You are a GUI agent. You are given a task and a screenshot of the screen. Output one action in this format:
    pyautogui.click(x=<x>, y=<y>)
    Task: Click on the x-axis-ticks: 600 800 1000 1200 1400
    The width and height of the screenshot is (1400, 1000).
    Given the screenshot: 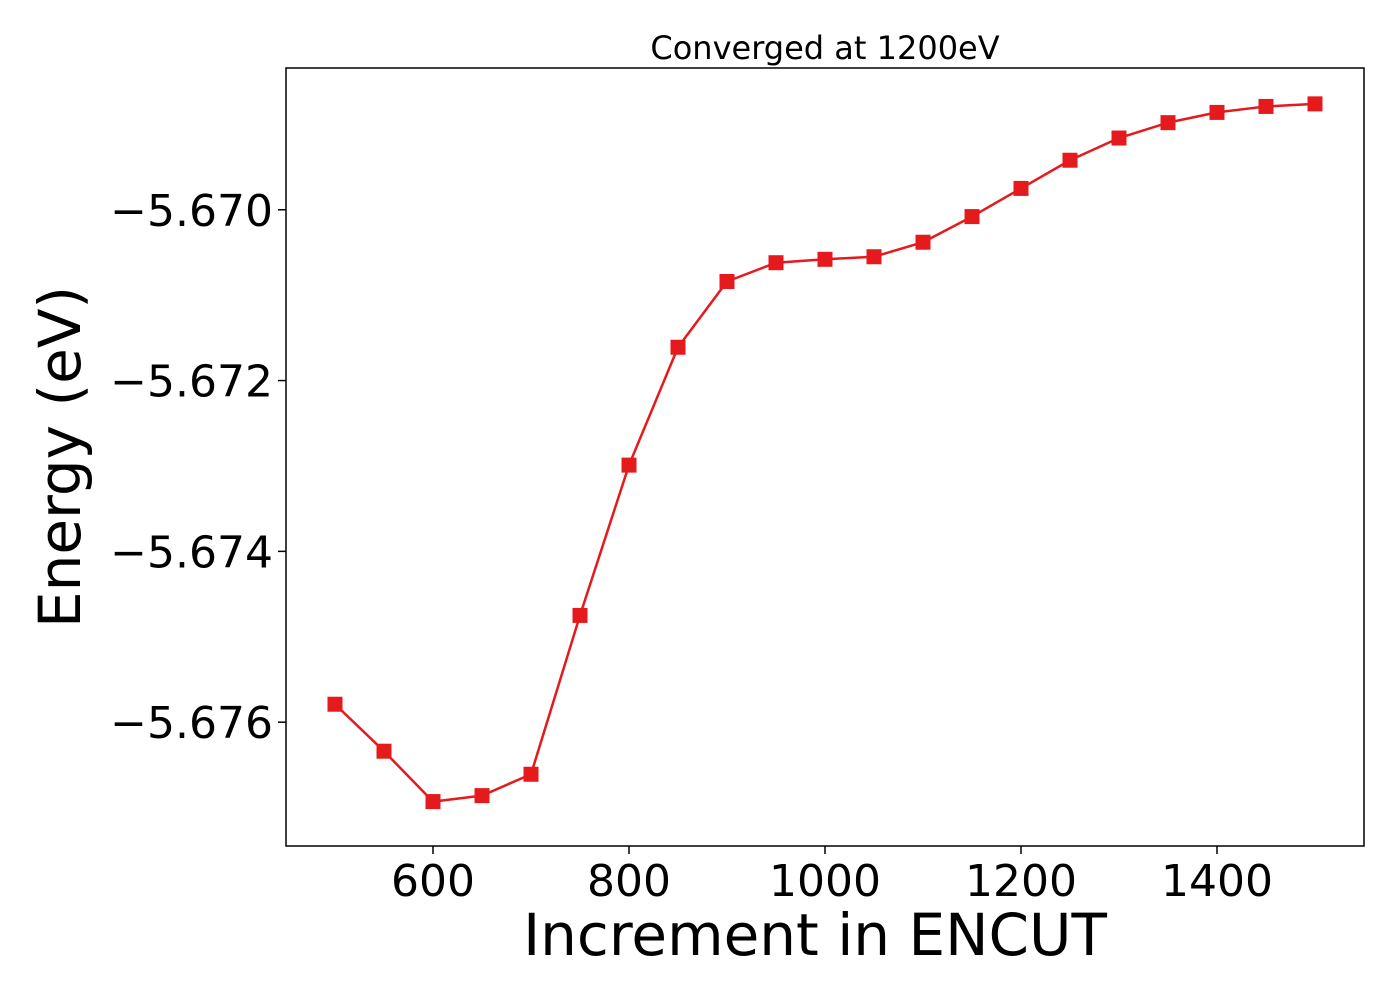 What is the action you would take?
    pyautogui.click(x=832, y=876)
    